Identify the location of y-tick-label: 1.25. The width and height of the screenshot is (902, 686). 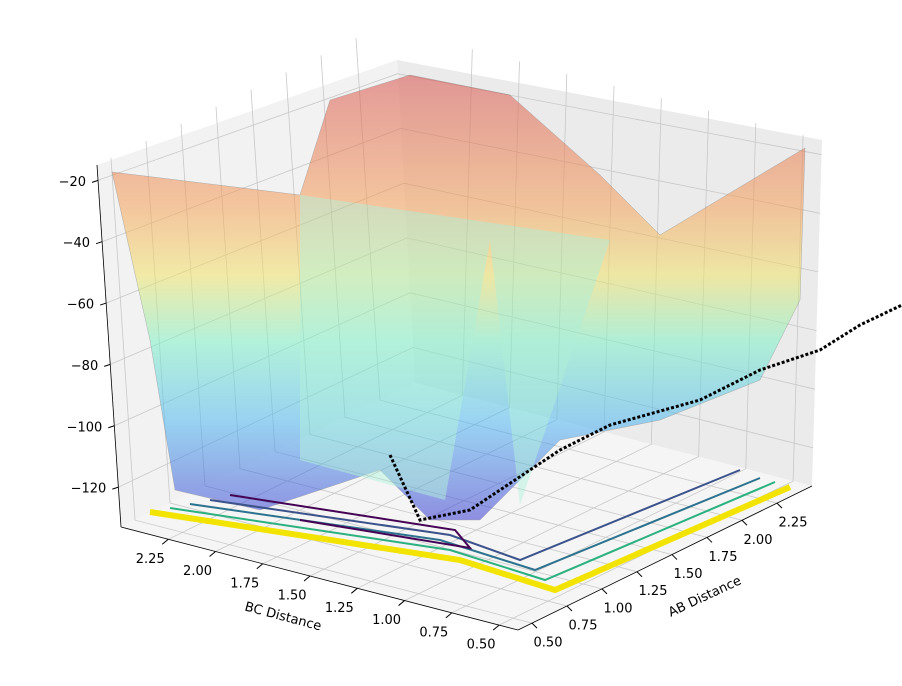
(653, 591).